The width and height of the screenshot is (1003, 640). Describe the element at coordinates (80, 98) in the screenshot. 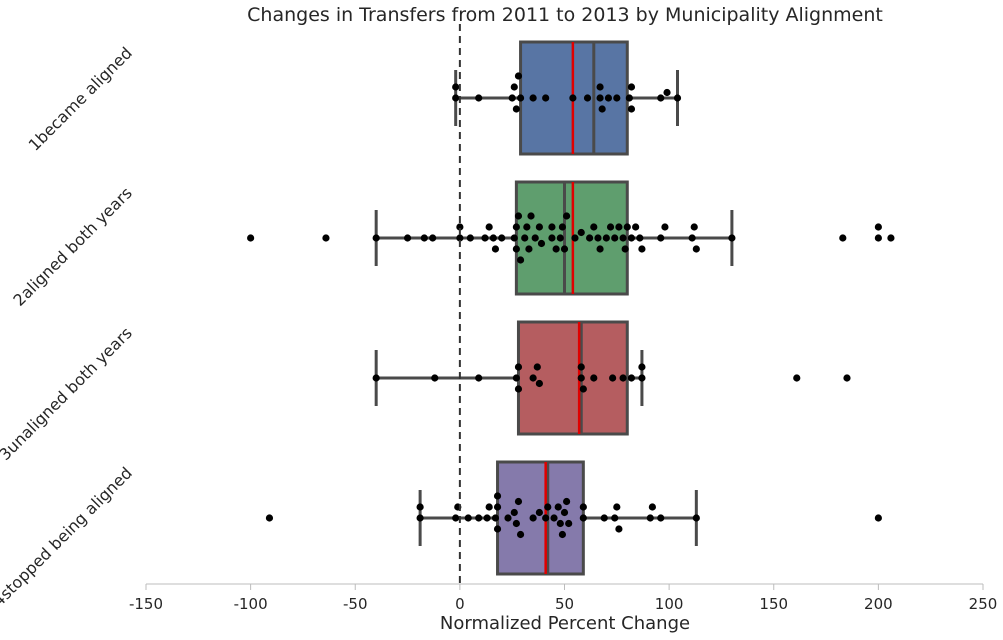

I see `category-label: 1became aligned` at that location.